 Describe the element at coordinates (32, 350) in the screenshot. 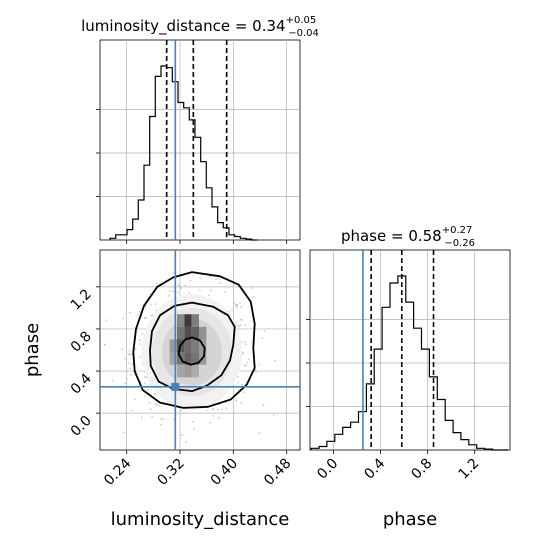

I see `y-axis-title-phase: phase` at that location.